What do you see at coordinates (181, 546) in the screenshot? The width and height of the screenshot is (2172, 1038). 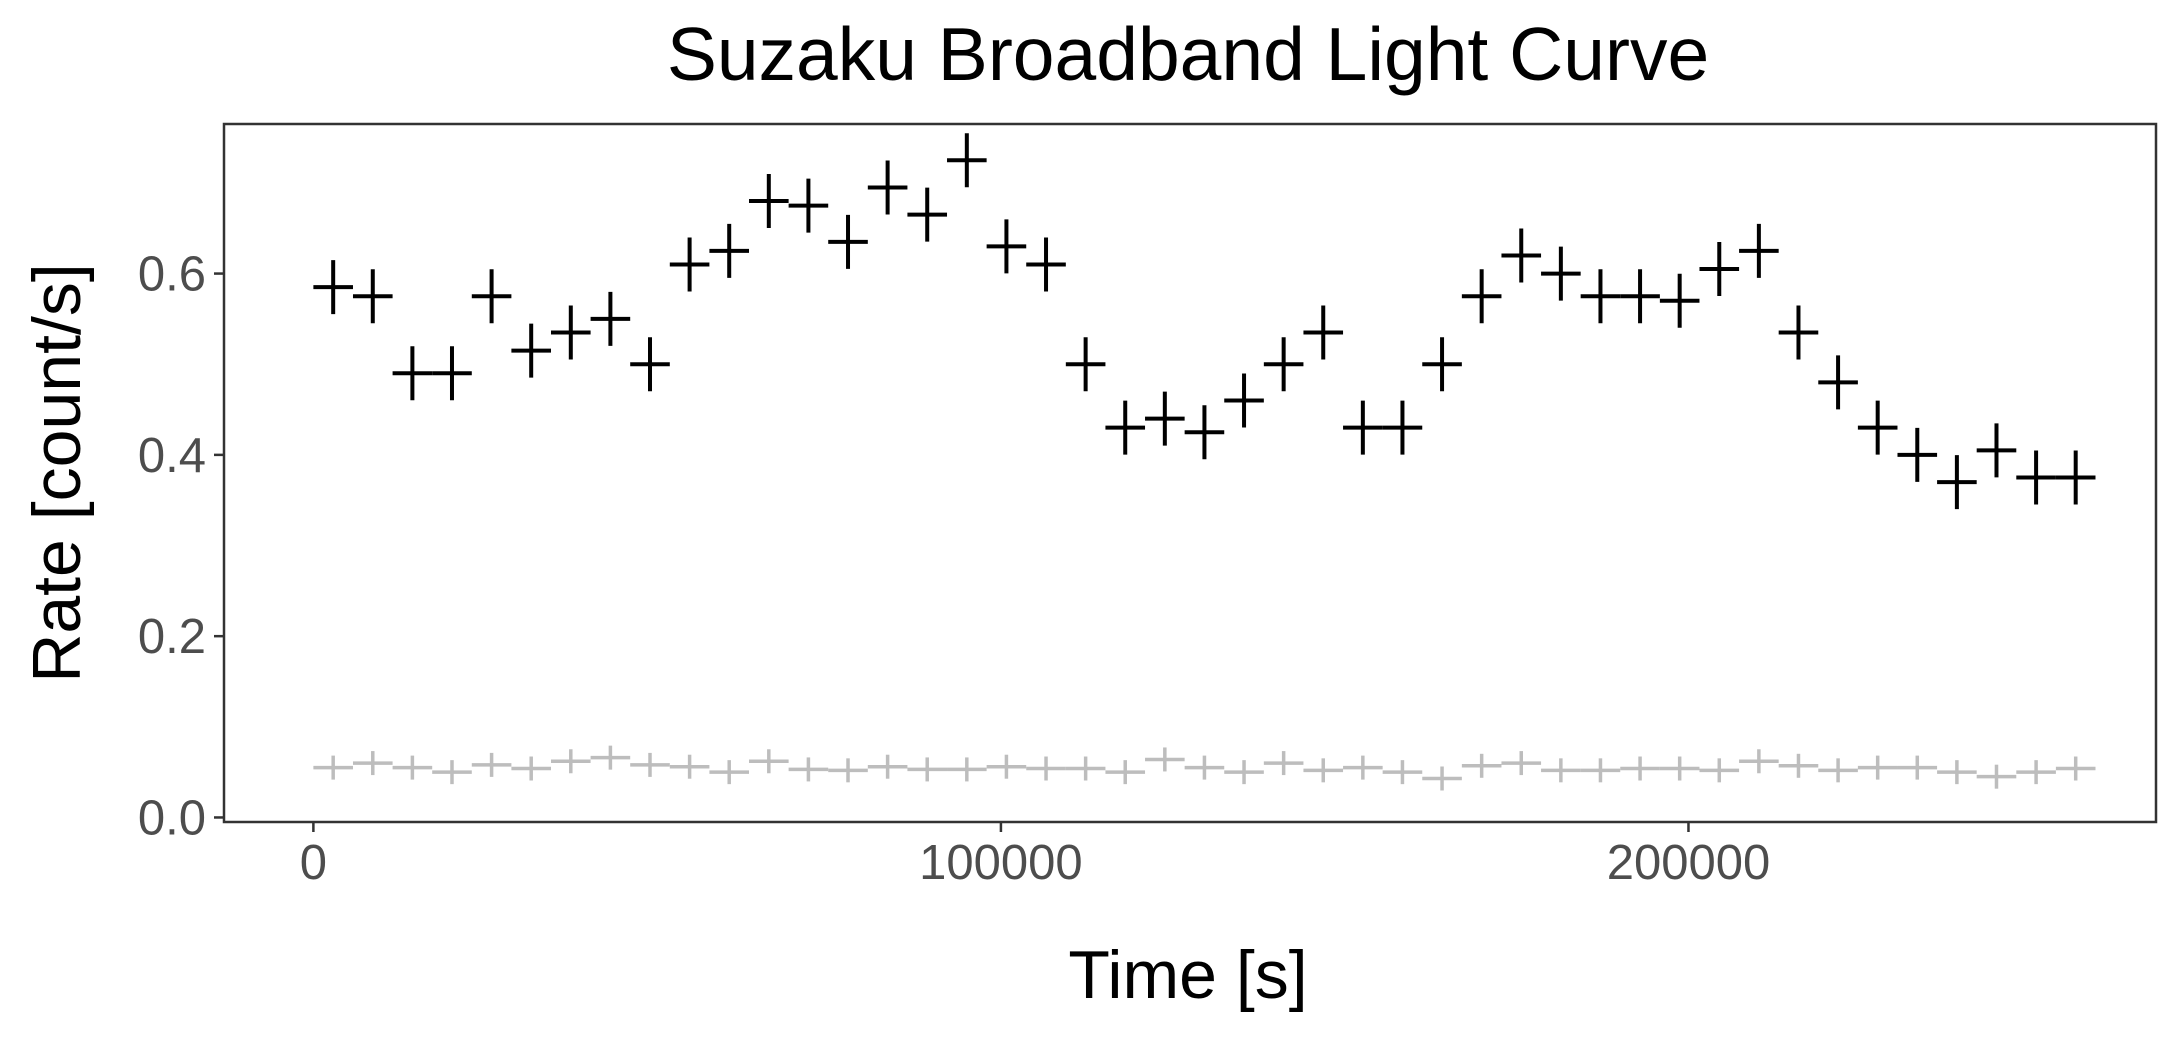 I see `y-axis: 0.0 0.2 0.4 0.6` at bounding box center [181, 546].